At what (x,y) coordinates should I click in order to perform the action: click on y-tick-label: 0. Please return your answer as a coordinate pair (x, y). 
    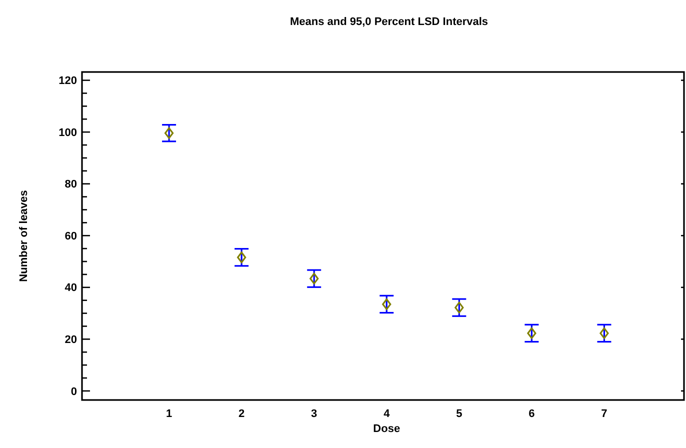
    Looking at the image, I should click on (73, 392).